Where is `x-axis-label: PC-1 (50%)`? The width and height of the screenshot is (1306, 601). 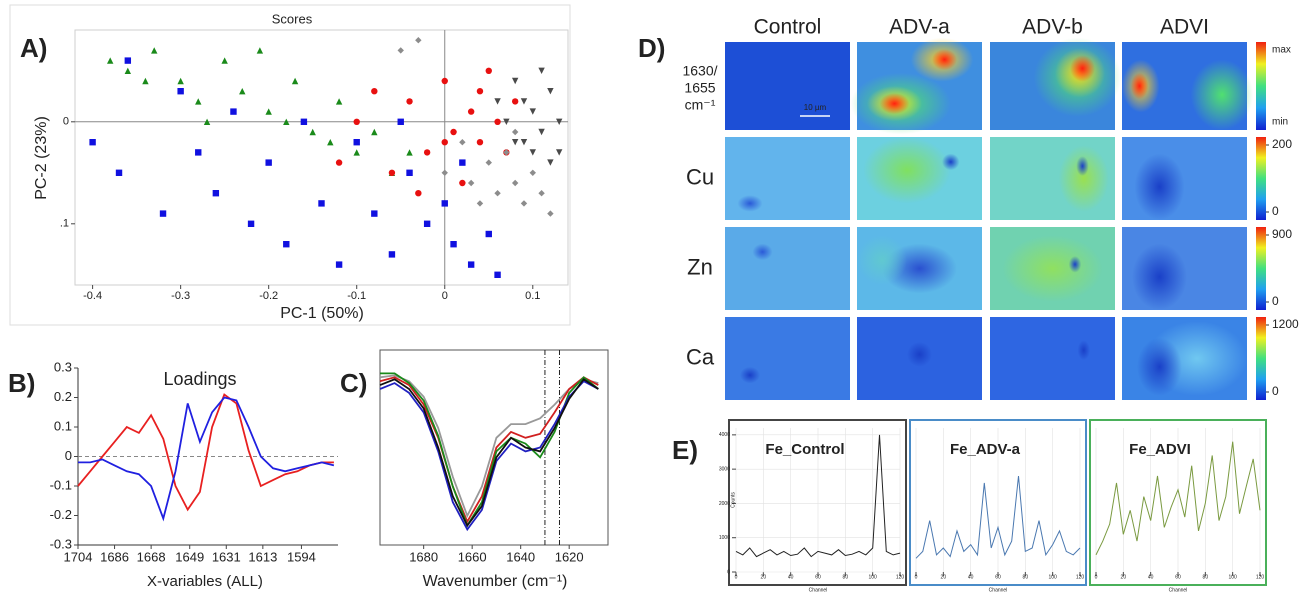 x-axis-label: PC-1 (50%) is located at coordinates (322, 313).